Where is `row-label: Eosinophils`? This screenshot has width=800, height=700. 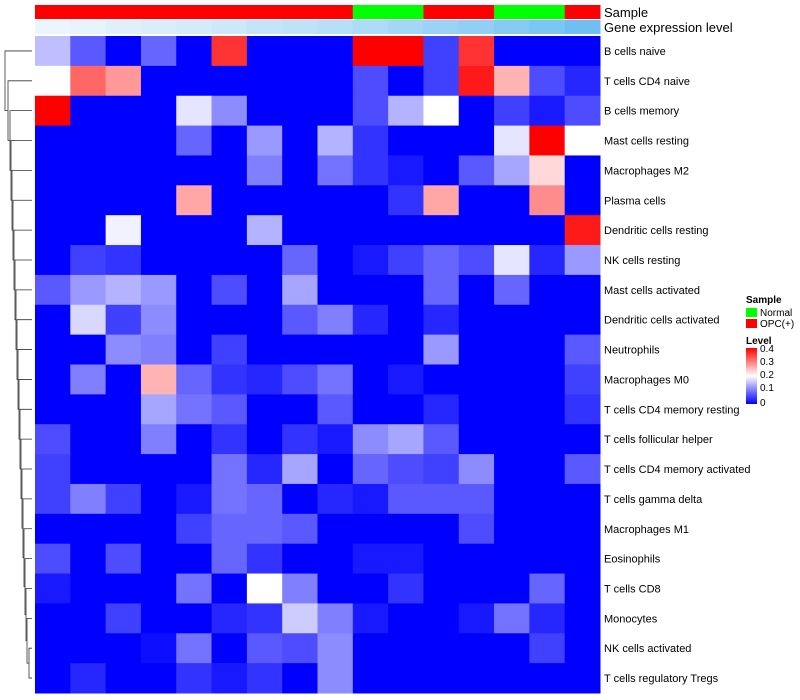
row-label: Eosinophils is located at coordinates (632, 560).